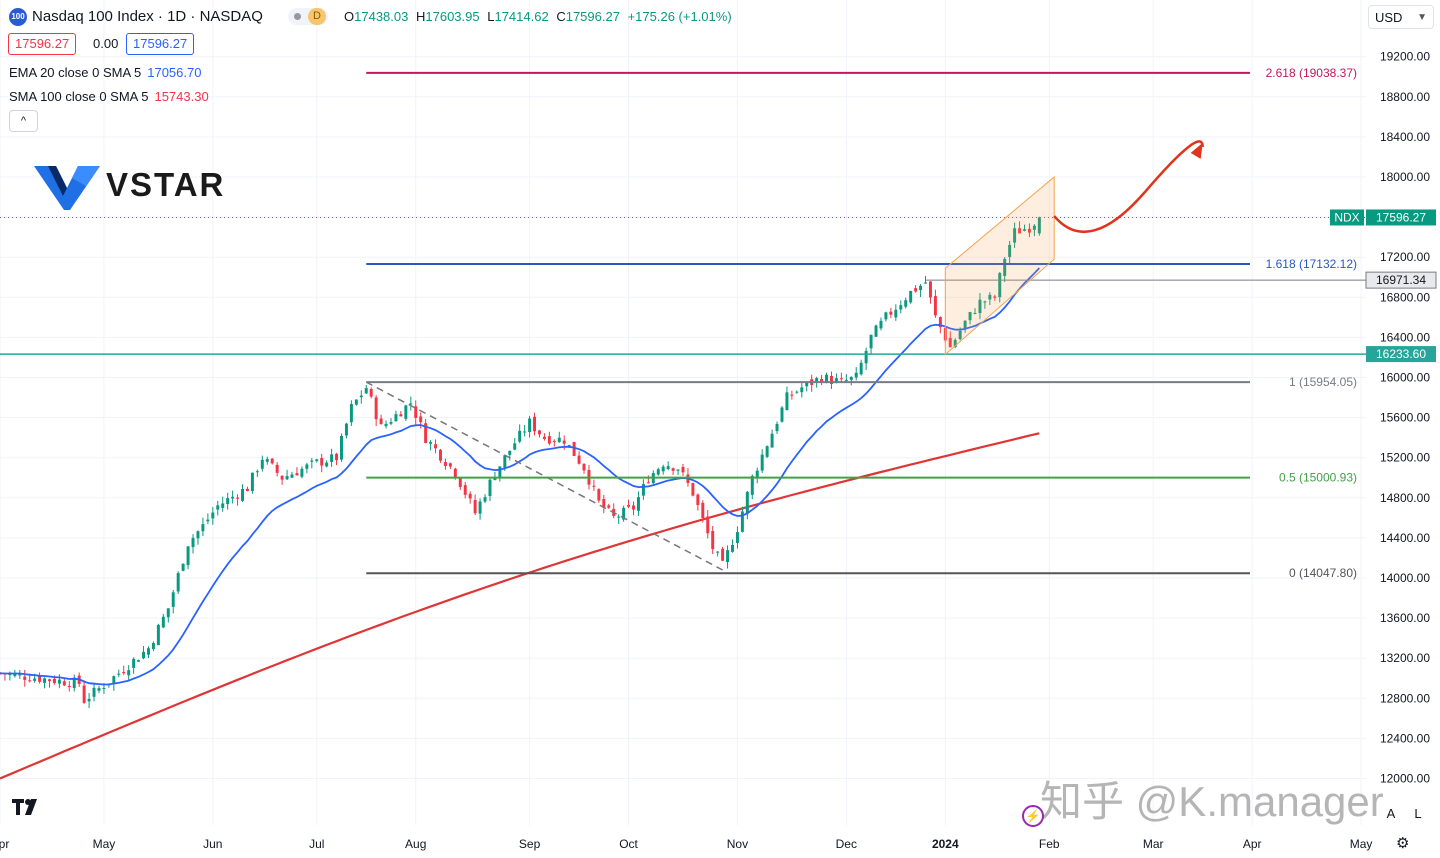  Describe the element at coordinates (1033, 816) in the screenshot. I see `lightning-icon: ⚡` at that location.